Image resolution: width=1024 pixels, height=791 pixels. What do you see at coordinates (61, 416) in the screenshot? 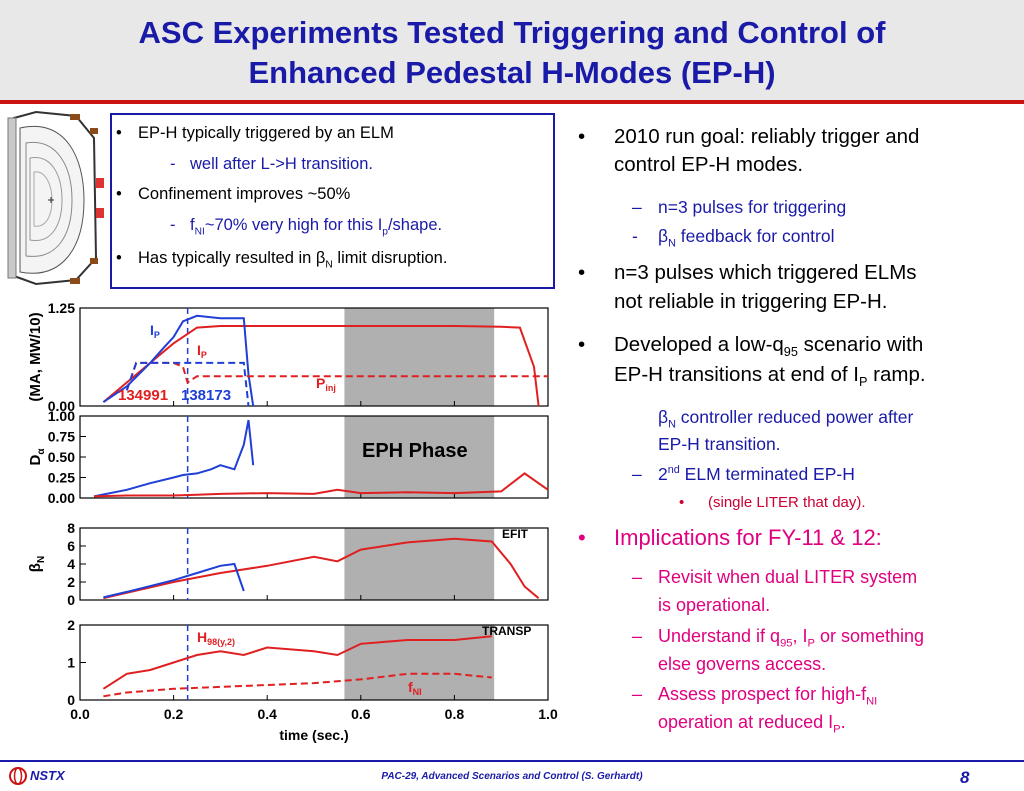
I see `y-tick-label: 1.00` at bounding box center [61, 416].